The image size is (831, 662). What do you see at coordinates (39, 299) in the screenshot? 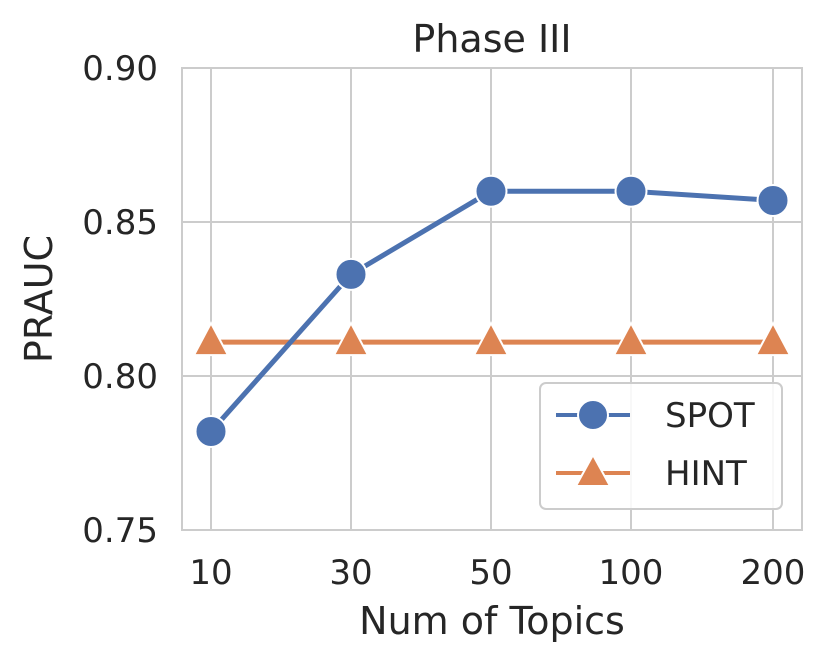
I see `y-axis-label: PRAUC` at bounding box center [39, 299].